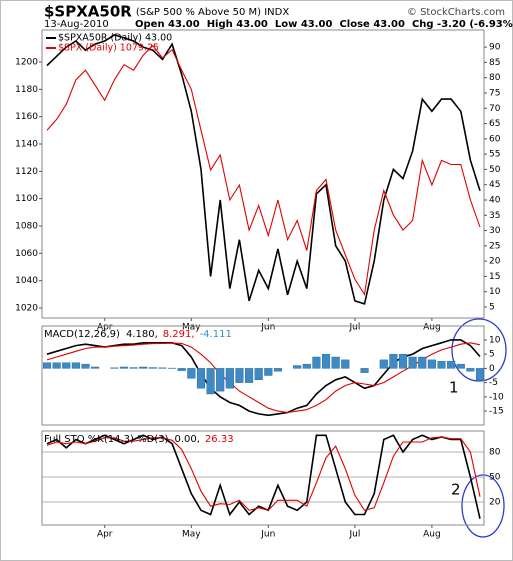 The width and height of the screenshot is (513, 561). I want to click on symbol-title: $SPXA50R, so click(88, 12).